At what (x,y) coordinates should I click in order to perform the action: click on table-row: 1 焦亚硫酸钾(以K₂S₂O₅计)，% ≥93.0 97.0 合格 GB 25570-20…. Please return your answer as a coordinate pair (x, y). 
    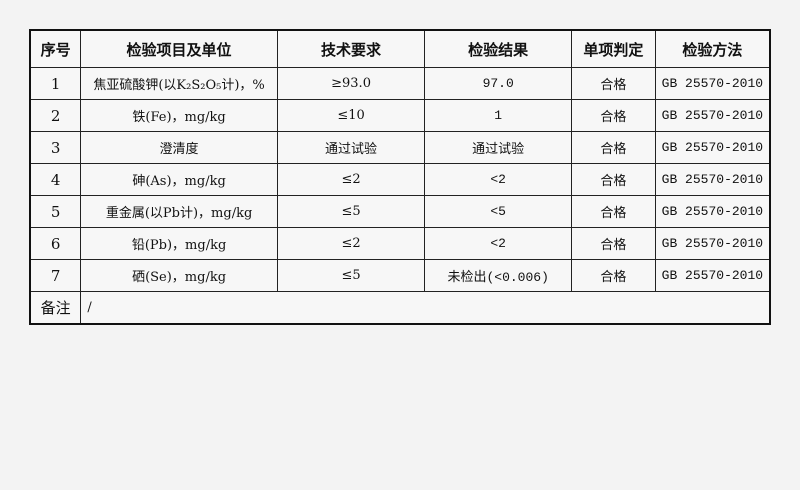
    Looking at the image, I should click on (400, 83).